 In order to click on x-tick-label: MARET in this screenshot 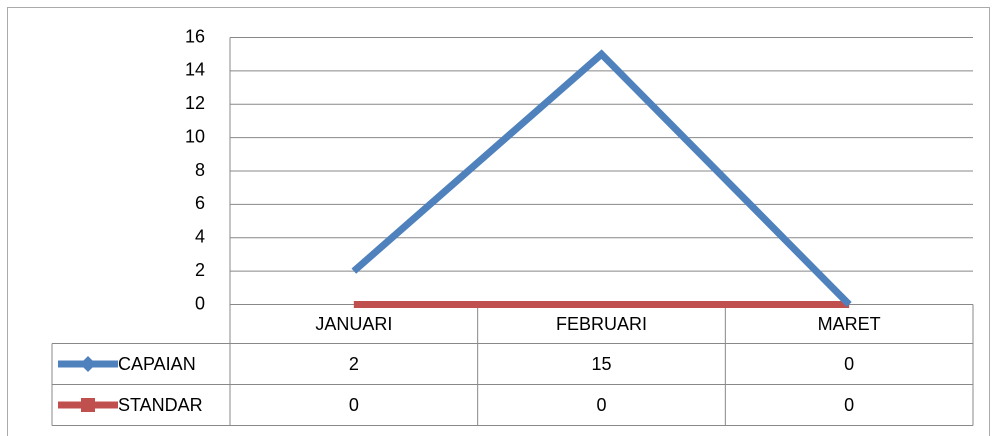, I will do `click(849, 324)`.